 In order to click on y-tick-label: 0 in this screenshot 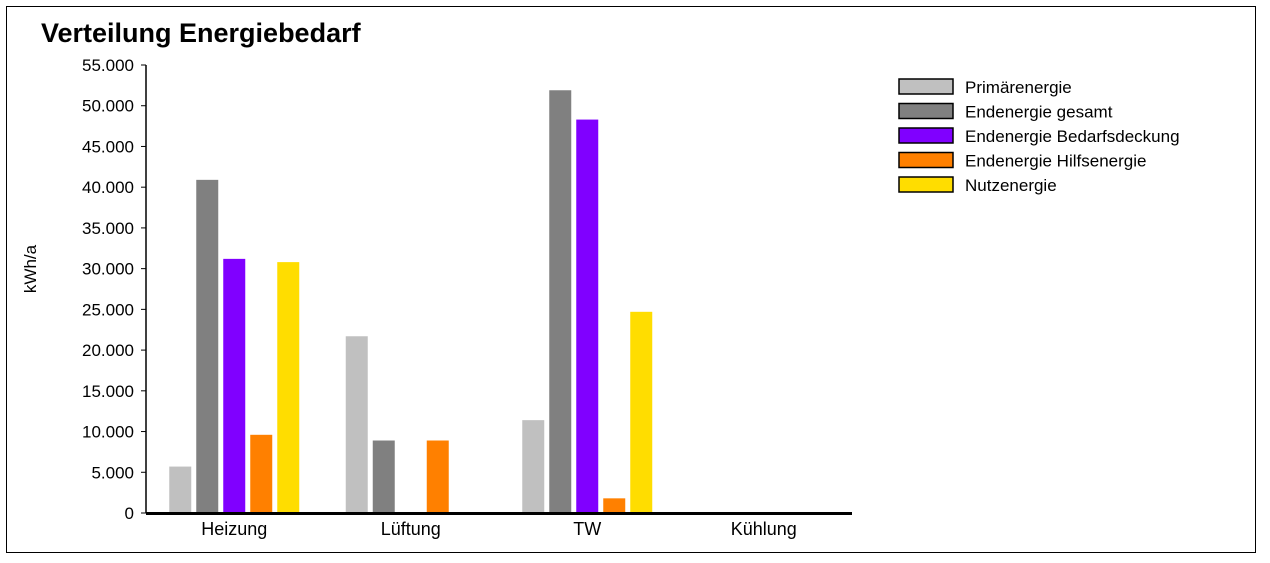, I will do `click(129, 513)`.